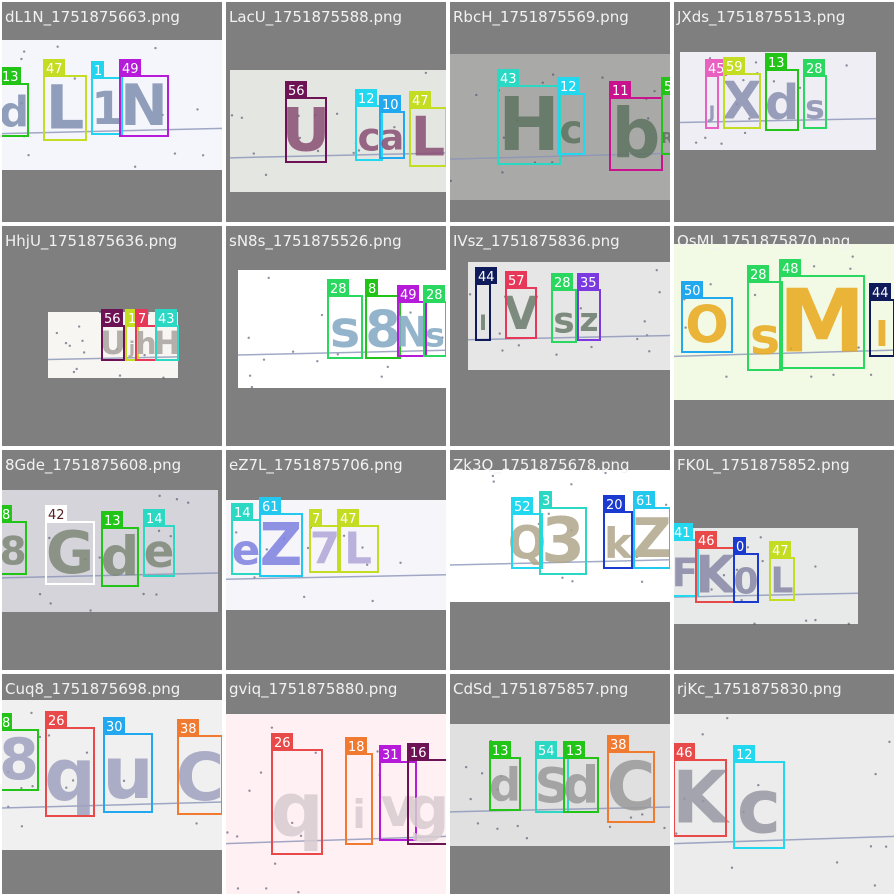 The width and height of the screenshot is (896, 896). I want to click on class-label-text: 20, so click(614, 505).